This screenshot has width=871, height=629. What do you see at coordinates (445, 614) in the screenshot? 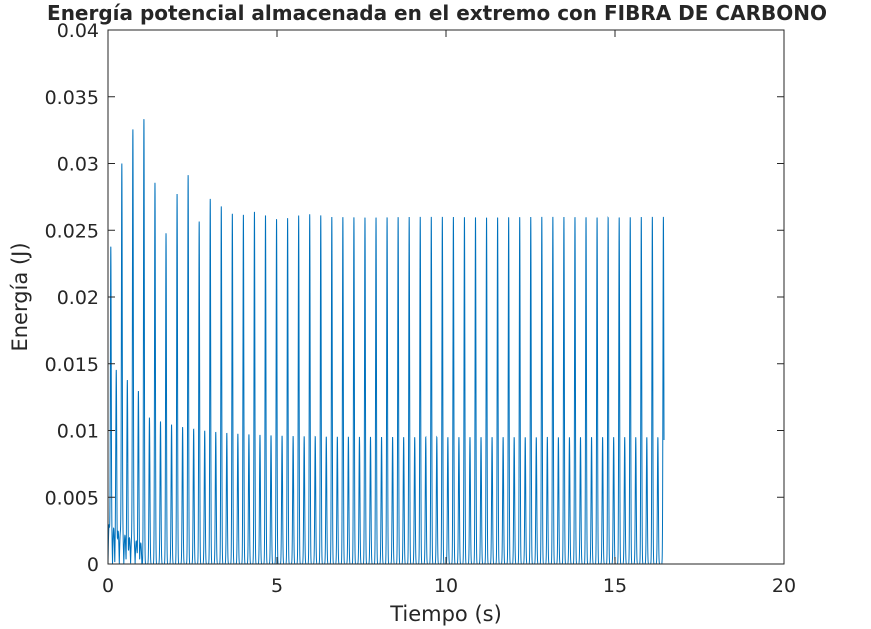
I see `x-axis-label: Tiempo (s)` at bounding box center [445, 614].